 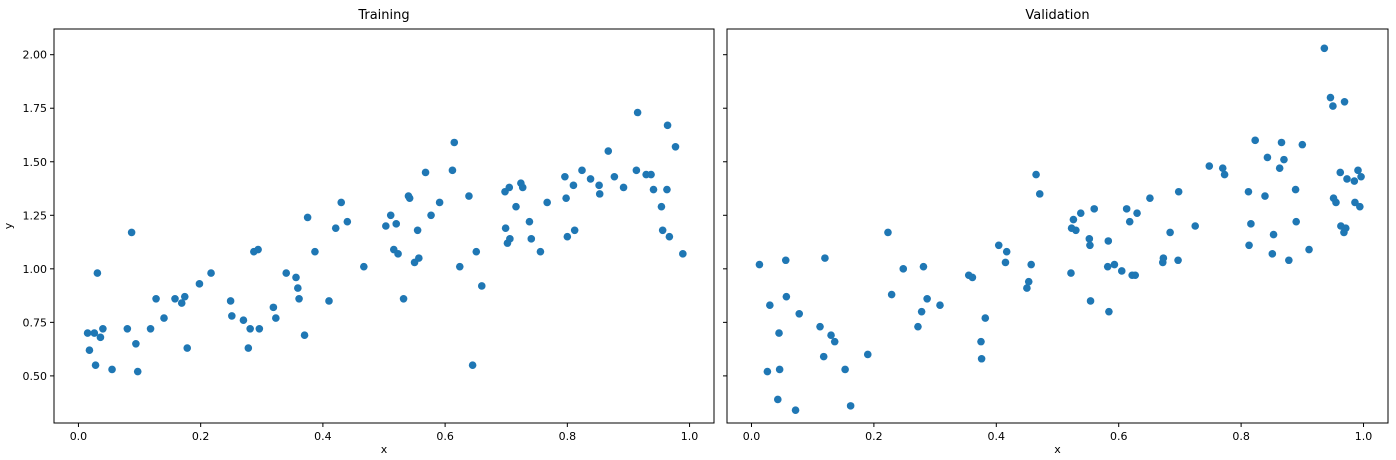 What do you see at coordinates (8, 225) in the screenshot?
I see `y-axis-label: y` at bounding box center [8, 225].